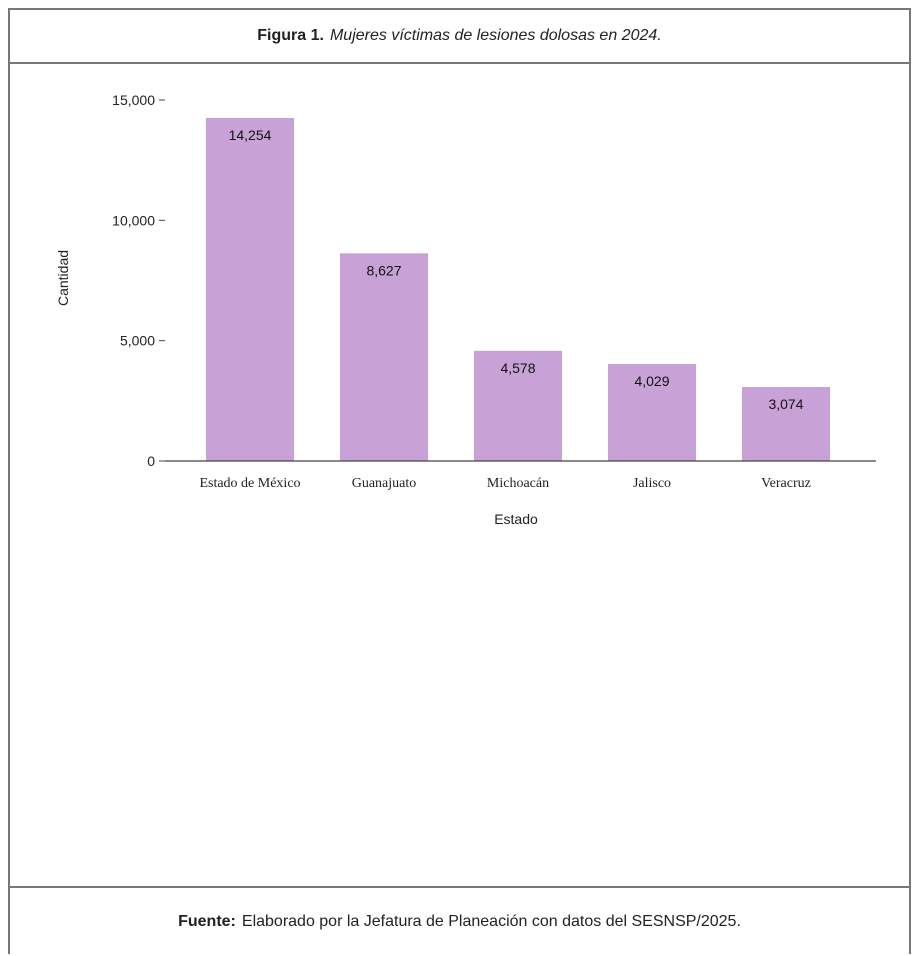 The width and height of the screenshot is (913, 956). What do you see at coordinates (151, 461) in the screenshot?
I see `y-tick-label: 0` at bounding box center [151, 461].